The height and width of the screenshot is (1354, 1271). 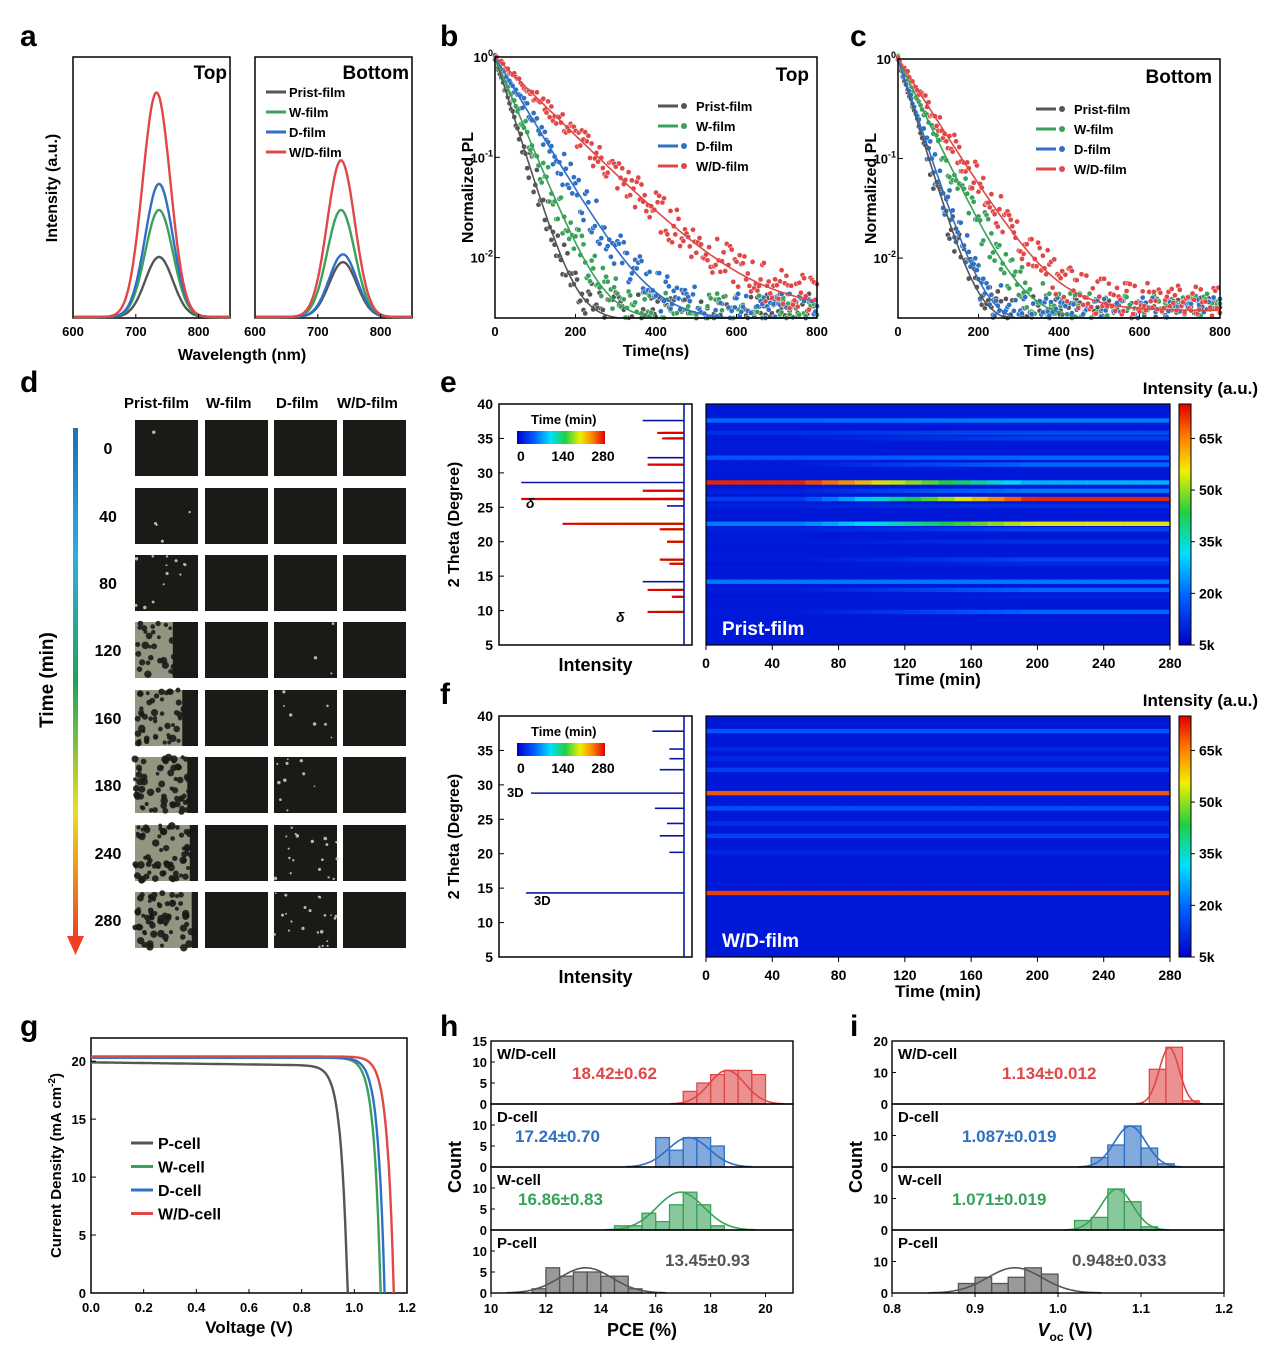 I want to click on y-axis-label: Count, so click(x=856, y=1167).